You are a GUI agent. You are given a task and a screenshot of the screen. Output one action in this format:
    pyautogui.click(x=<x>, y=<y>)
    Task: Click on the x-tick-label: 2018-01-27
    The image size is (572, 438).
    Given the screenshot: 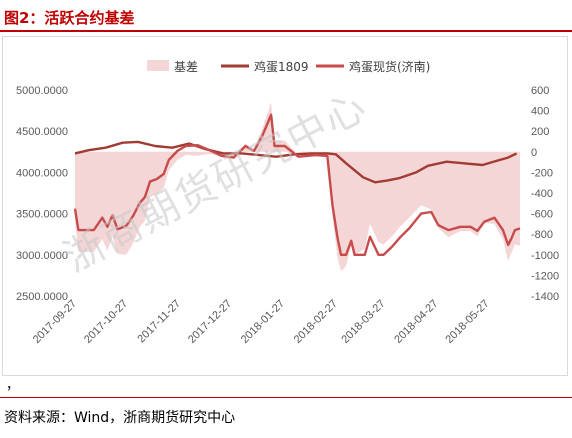 What is the action you would take?
    pyautogui.click(x=263, y=322)
    